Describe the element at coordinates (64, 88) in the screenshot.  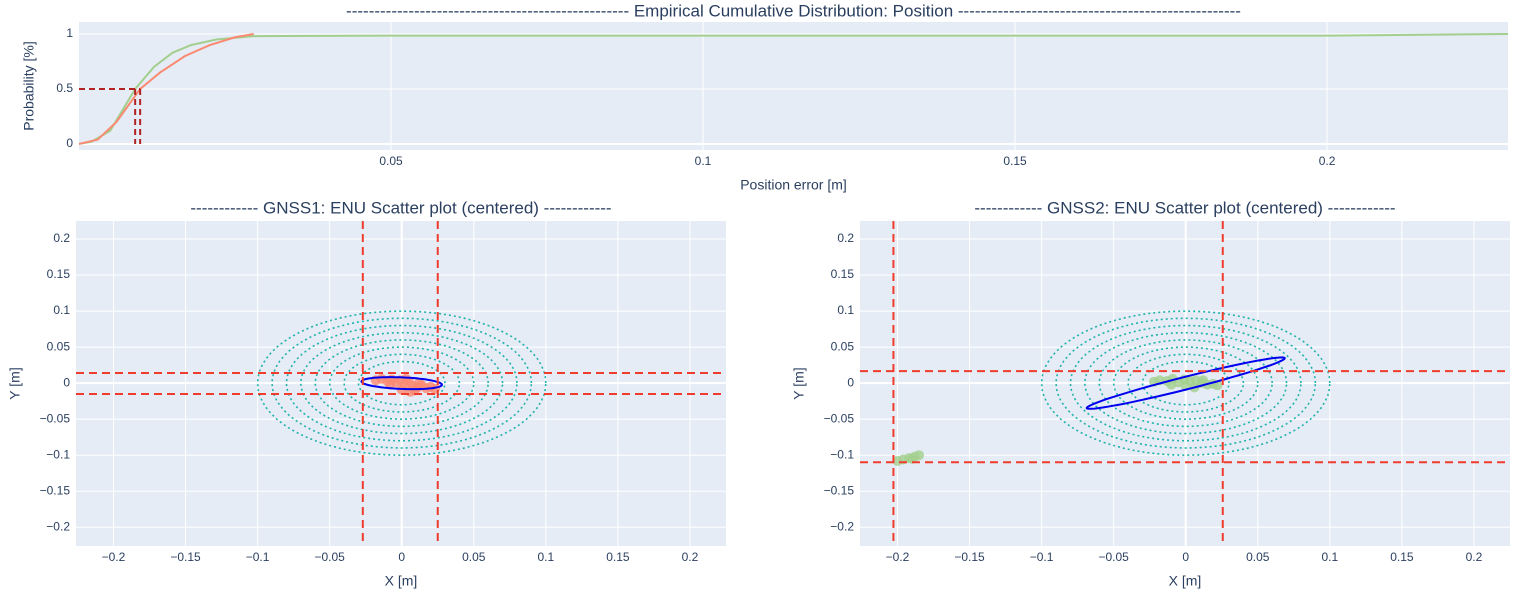
I see `y-tick-label: 0.5` at that location.